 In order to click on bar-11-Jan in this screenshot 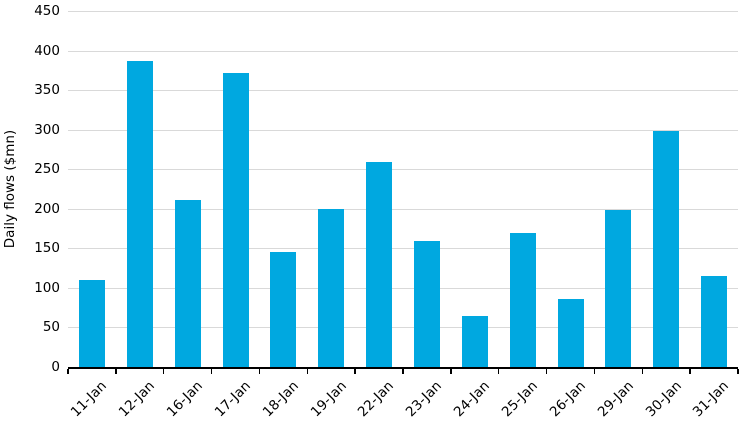, I will do `click(91, 323)`.